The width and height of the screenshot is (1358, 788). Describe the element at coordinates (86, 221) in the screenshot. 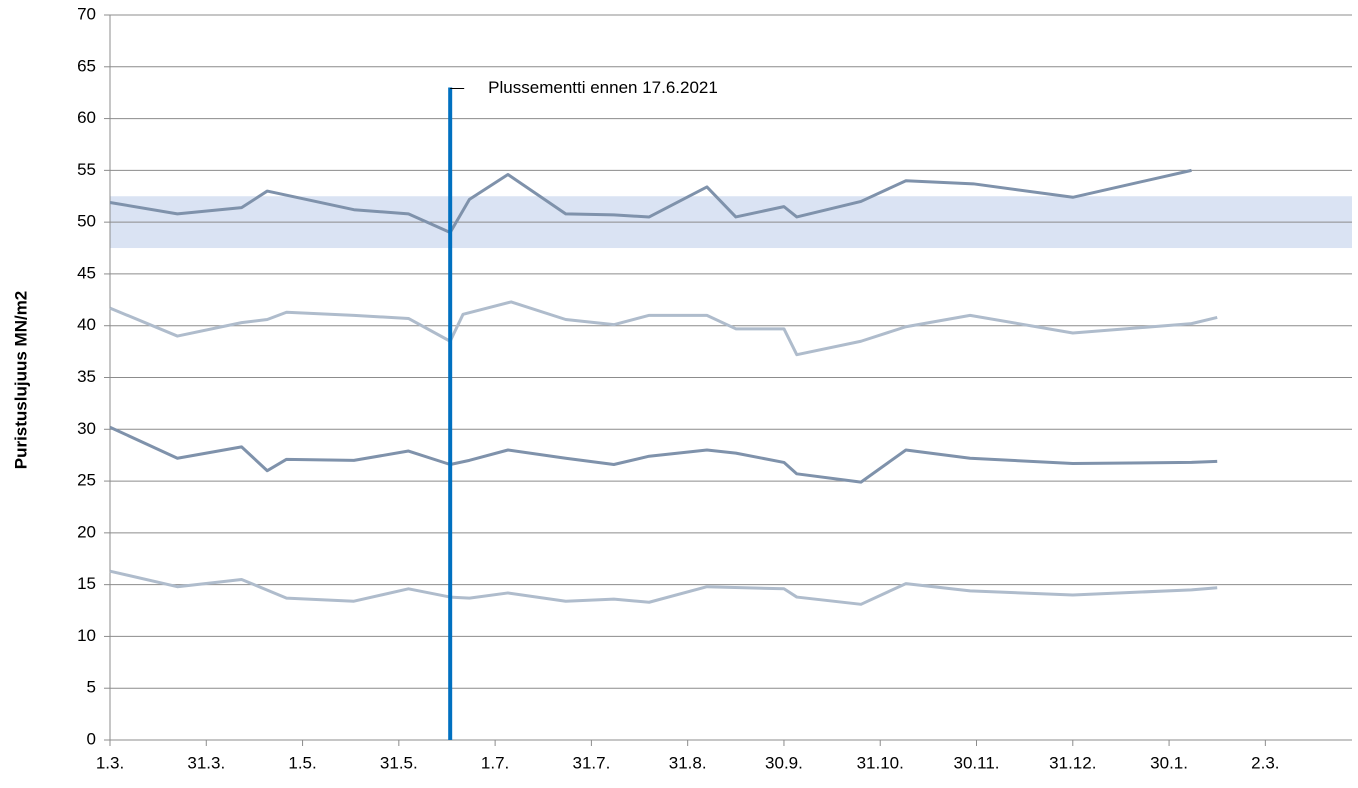

I see `y-tick-label: 50` at that location.